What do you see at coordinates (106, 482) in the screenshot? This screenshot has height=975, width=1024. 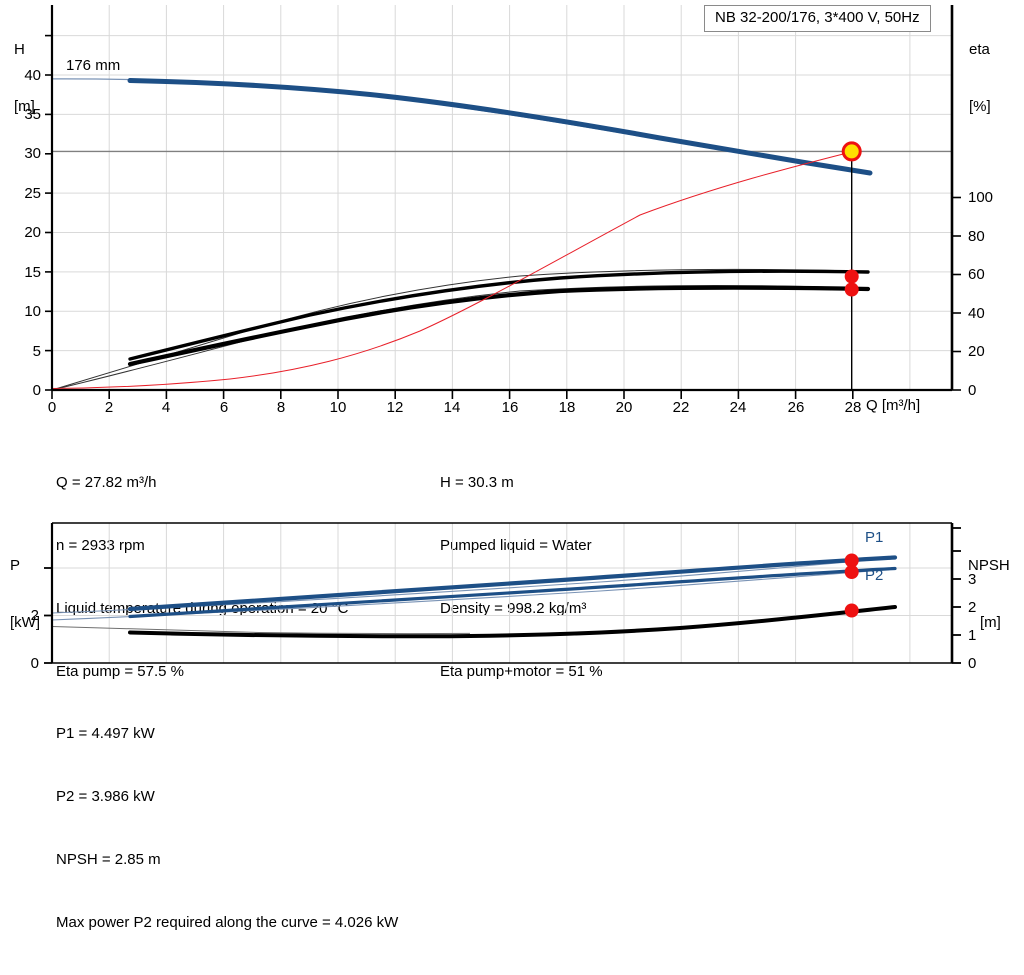 I see `duty-info-left-line-1: Q = 27.82 m³/h` at bounding box center [106, 482].